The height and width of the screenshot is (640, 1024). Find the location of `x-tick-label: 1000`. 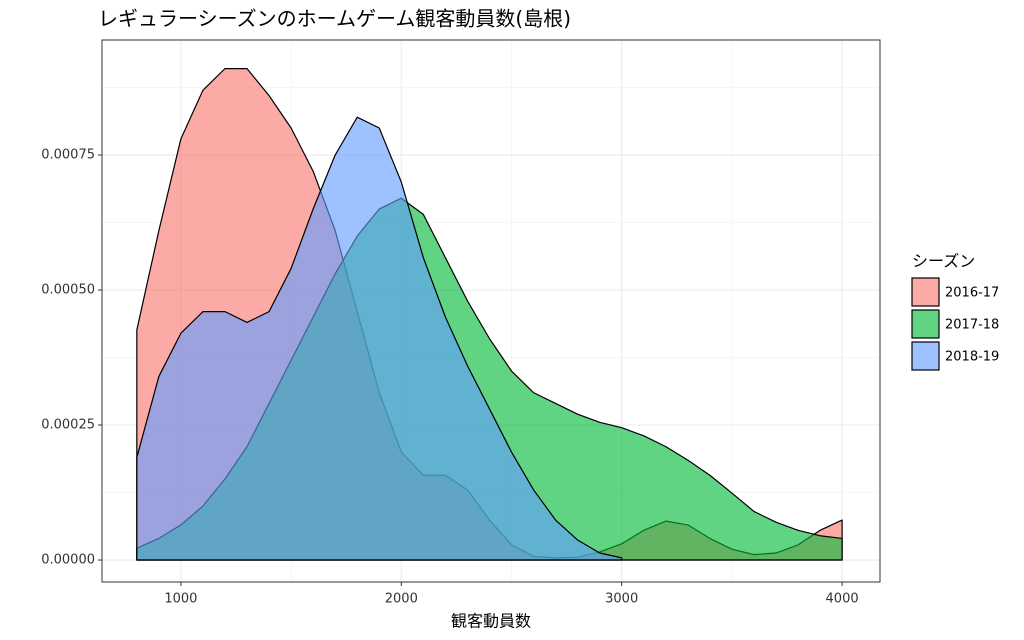

x-tick-label: 1000 is located at coordinates (180, 599).